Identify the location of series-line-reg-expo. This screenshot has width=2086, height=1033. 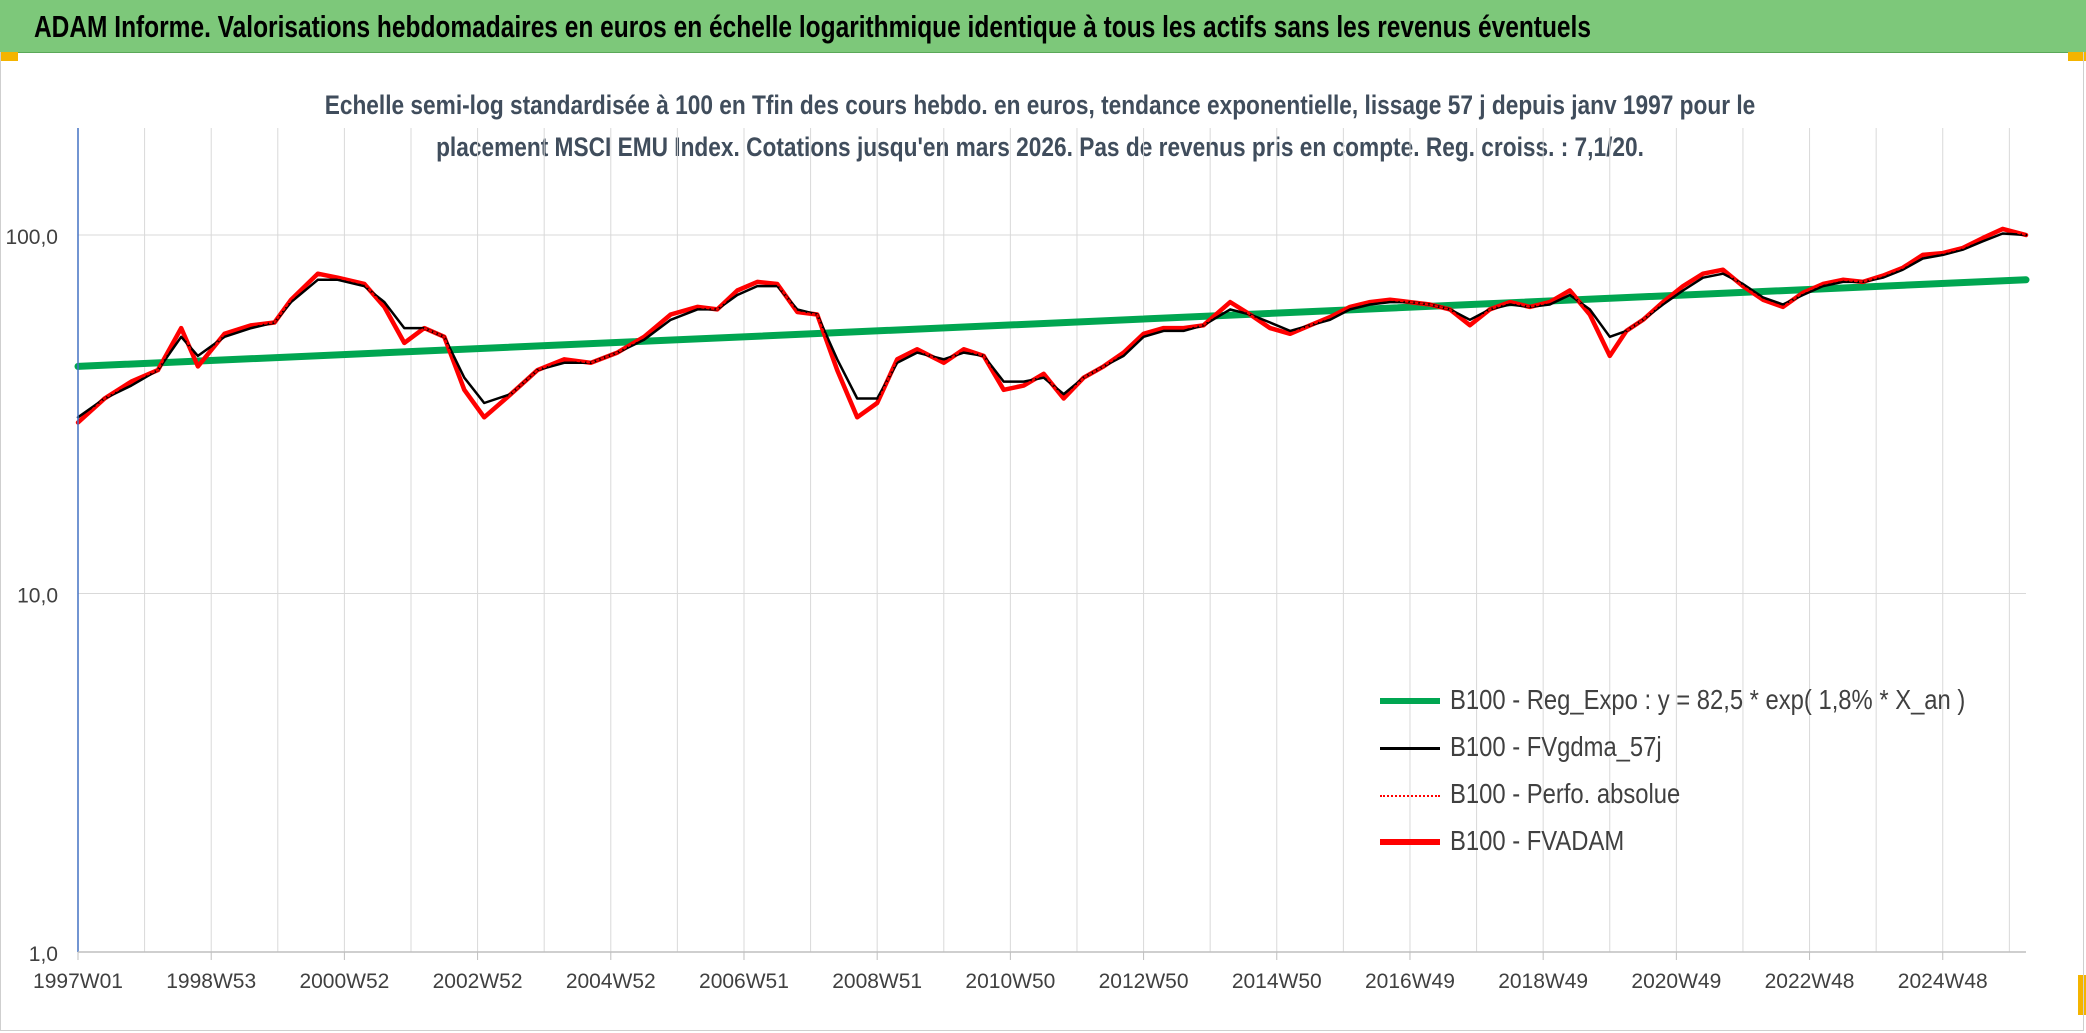
(1052, 323).